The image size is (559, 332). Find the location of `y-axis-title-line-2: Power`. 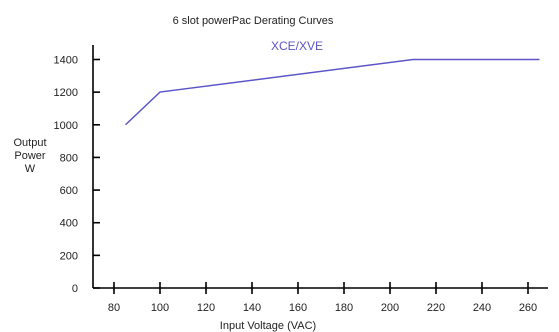

y-axis-title-line-2: Power is located at coordinates (30, 156).